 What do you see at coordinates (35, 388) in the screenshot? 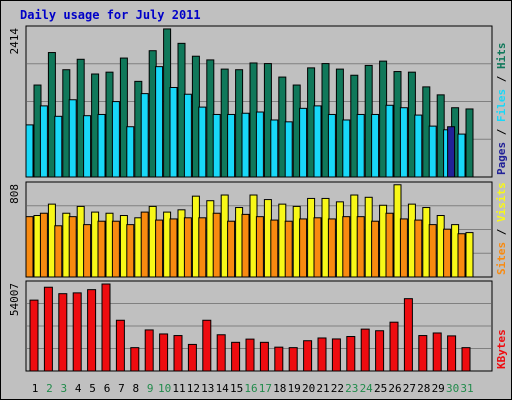
I see `x-tick-label: 1` at bounding box center [35, 388].